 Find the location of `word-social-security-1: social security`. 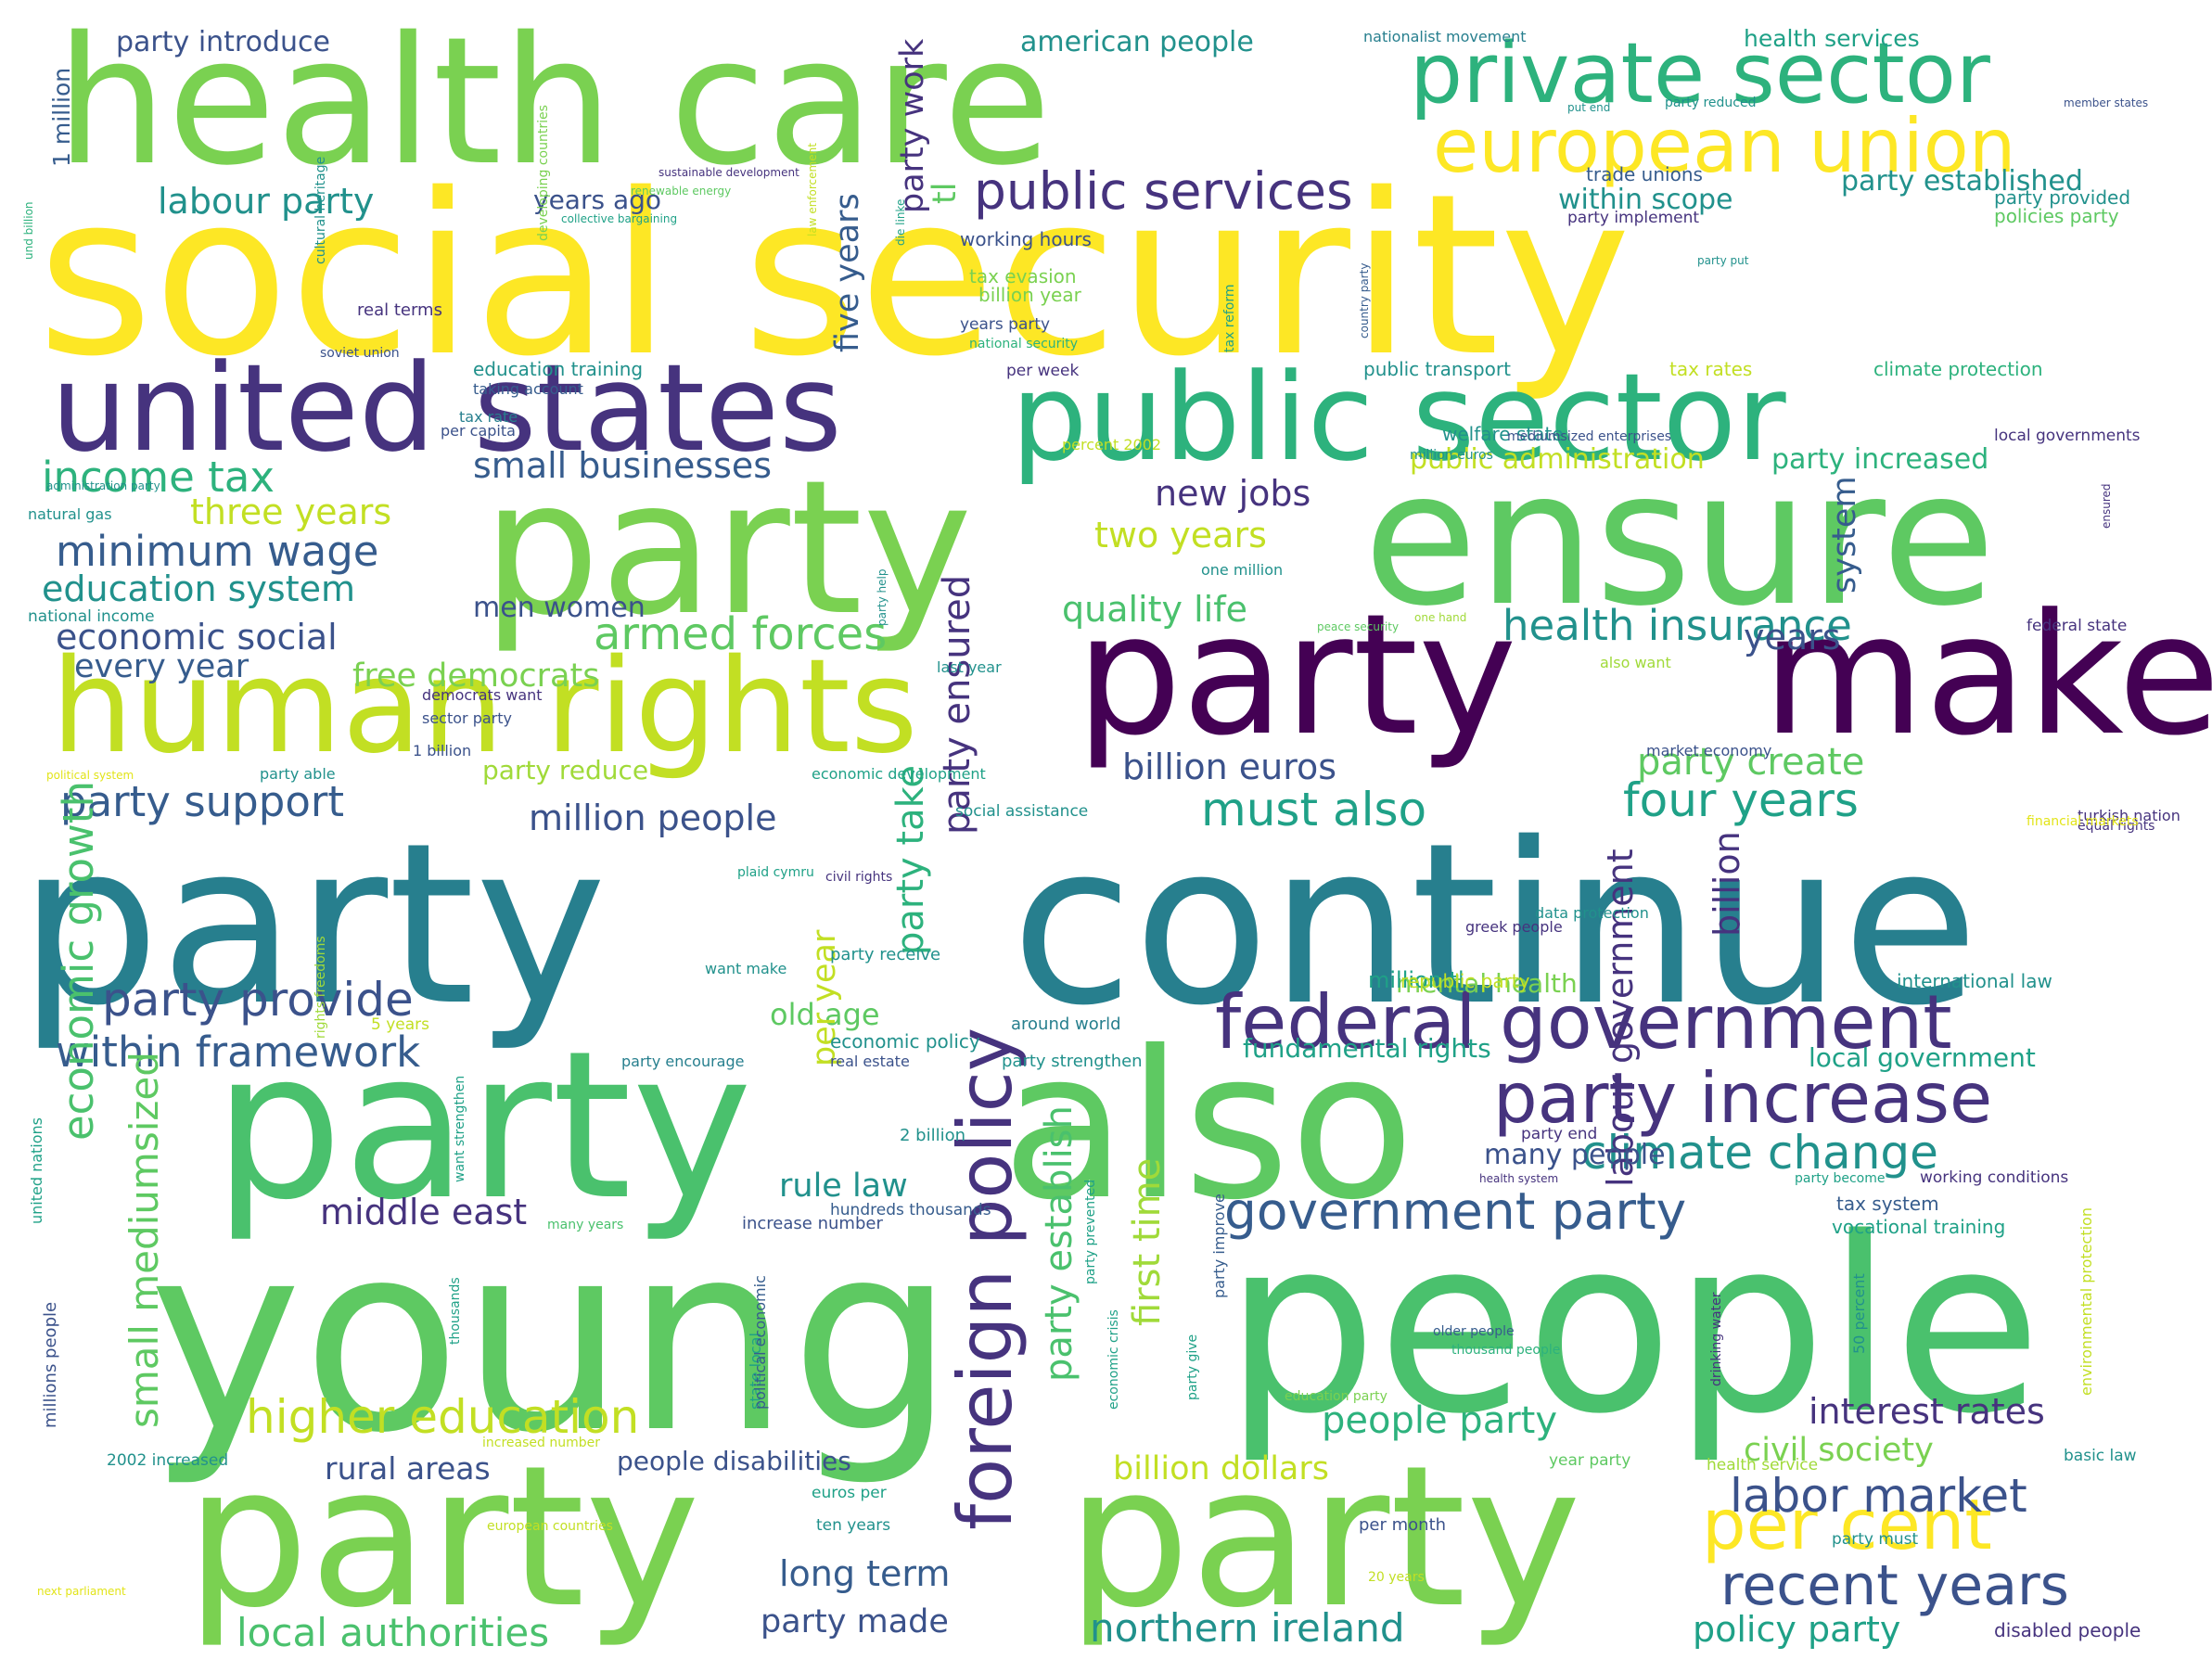

word-social-security-1: social security is located at coordinates (834, 275).